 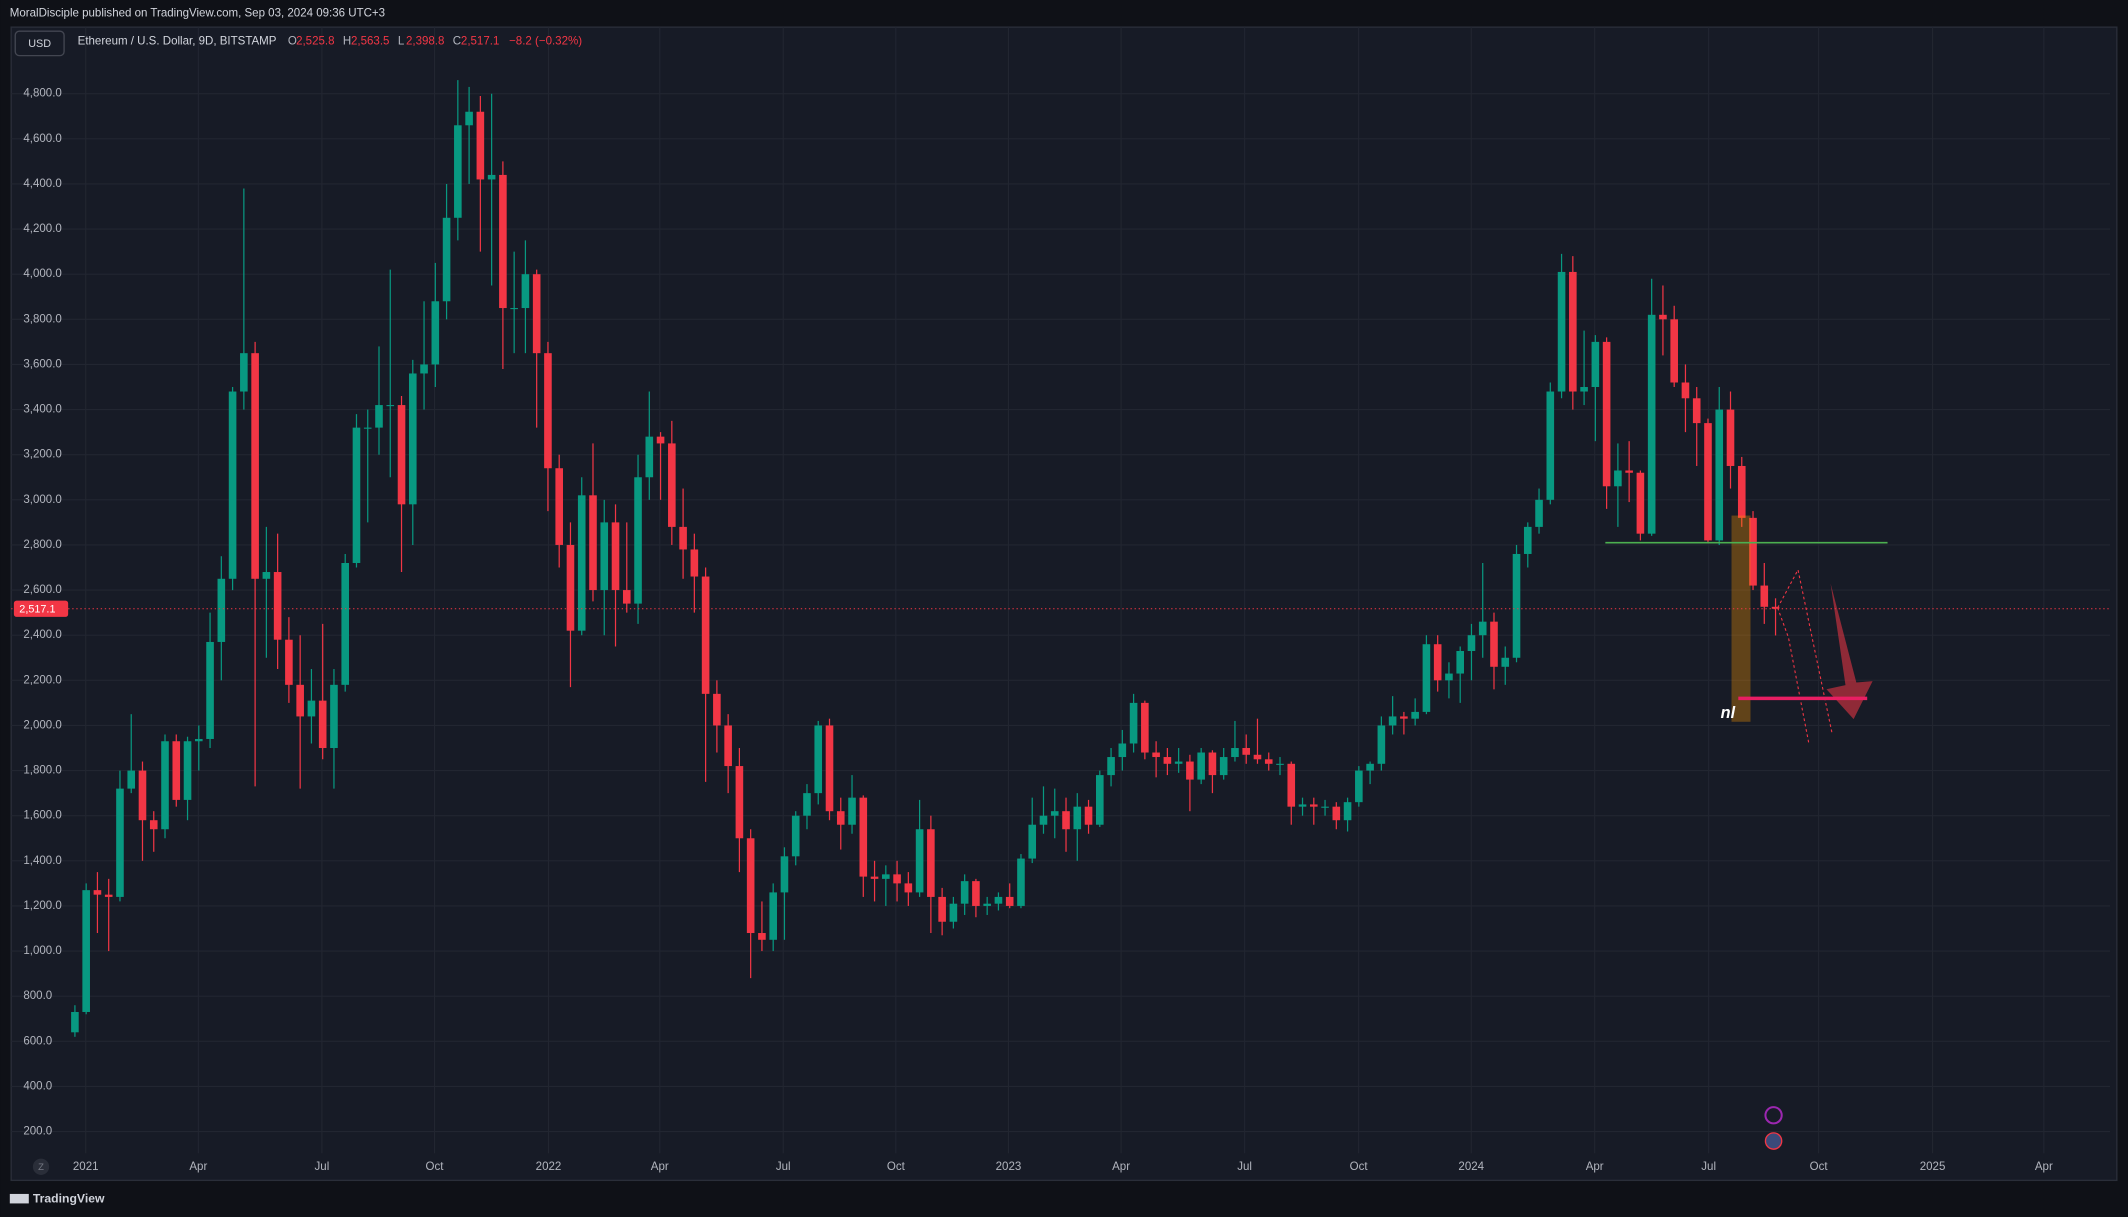 What do you see at coordinates (86, 1167) in the screenshot?
I see `x-tick-label: 2021` at bounding box center [86, 1167].